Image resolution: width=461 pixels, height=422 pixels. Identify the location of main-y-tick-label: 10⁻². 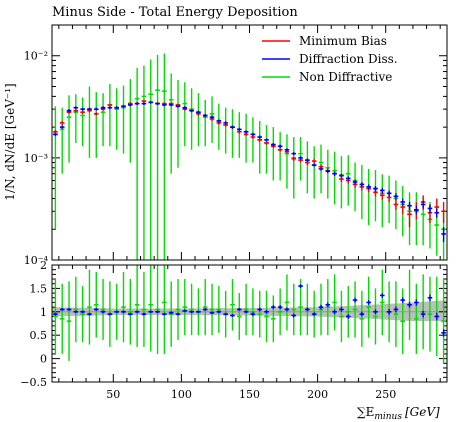
(36, 56).